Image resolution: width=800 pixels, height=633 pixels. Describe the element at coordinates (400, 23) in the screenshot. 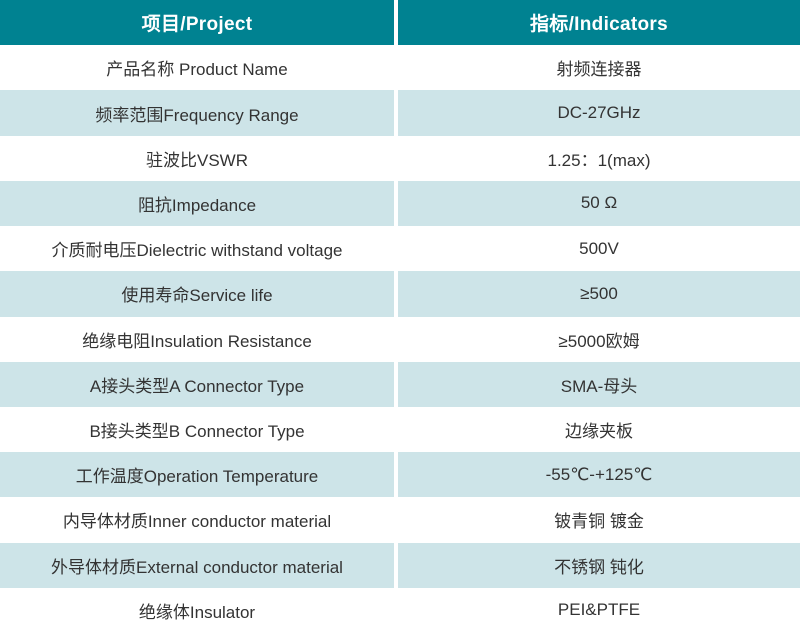

I see `table-header-row: 项目/Project 指标/Indicators` at that location.